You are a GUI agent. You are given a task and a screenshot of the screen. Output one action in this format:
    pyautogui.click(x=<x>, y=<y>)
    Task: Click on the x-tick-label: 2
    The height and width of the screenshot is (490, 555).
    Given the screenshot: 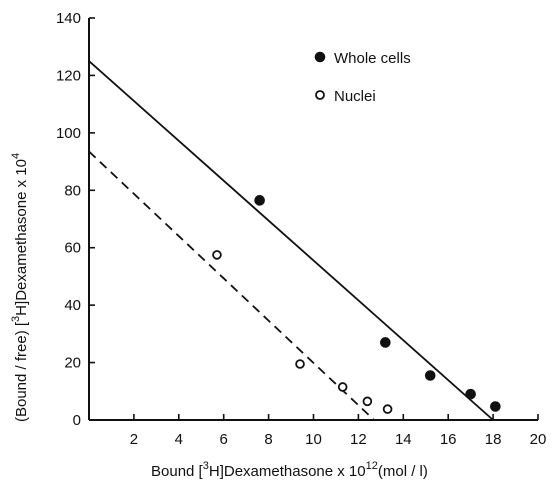 What is the action you would take?
    pyautogui.click(x=134, y=439)
    